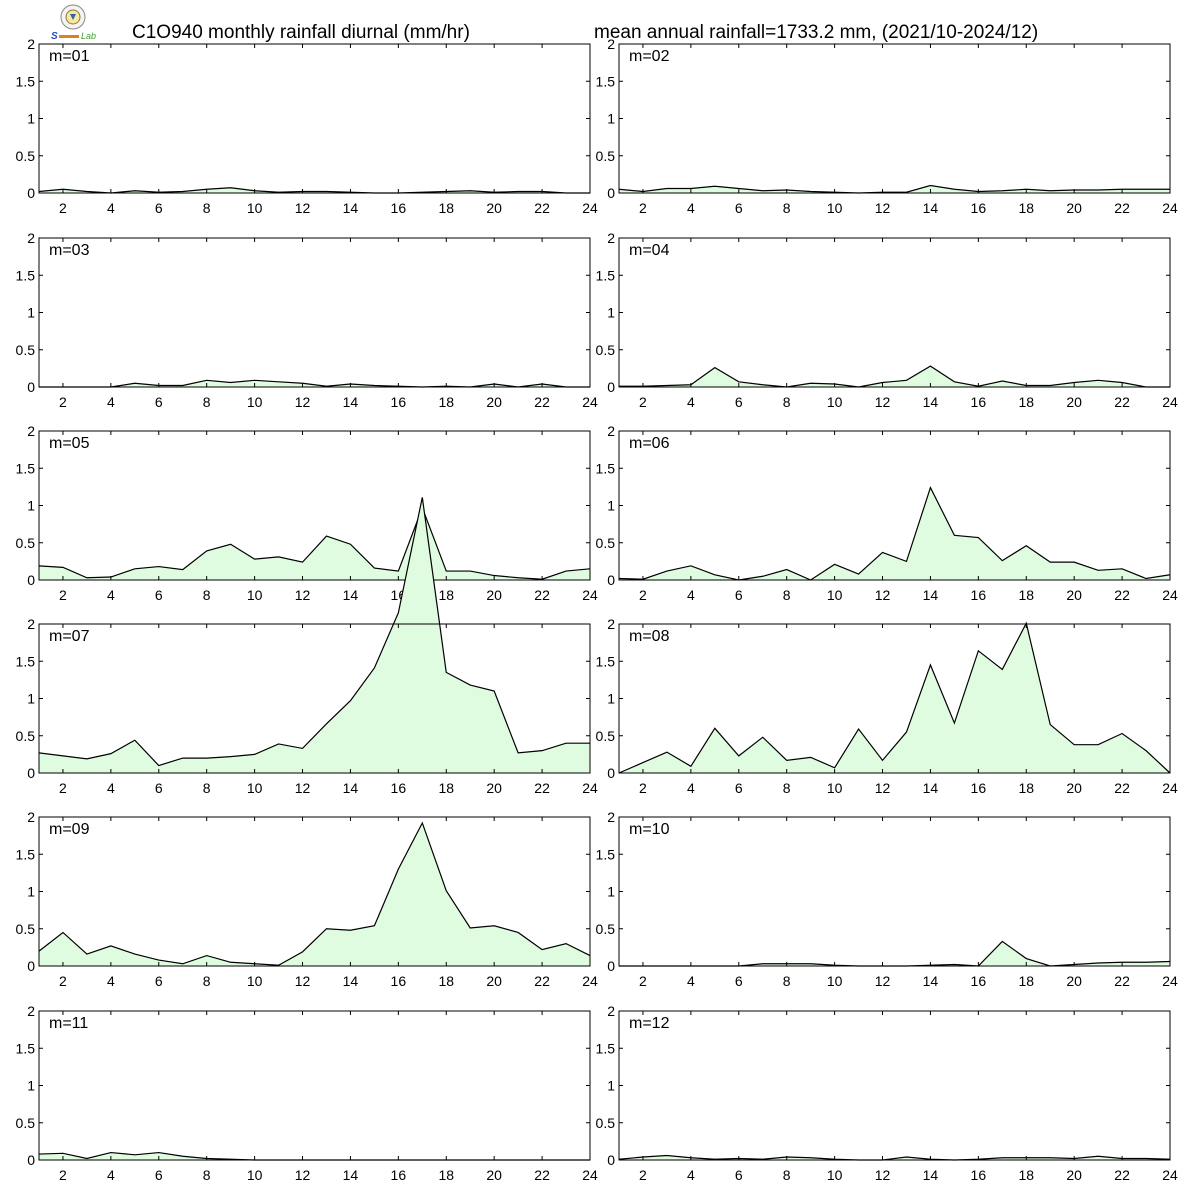  What do you see at coordinates (69, 636) in the screenshot?
I see `panel-label: m=07` at bounding box center [69, 636].